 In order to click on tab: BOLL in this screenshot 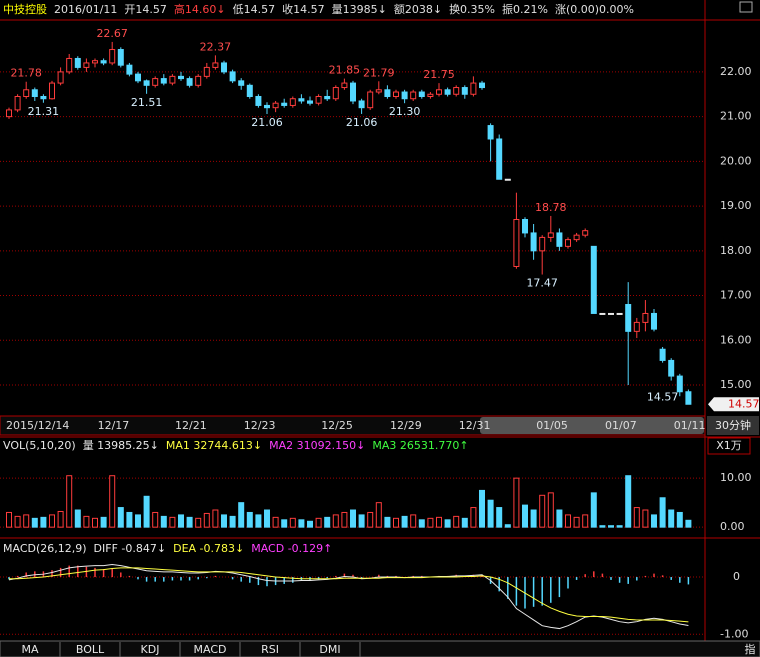, I will do `click(90, 649)`.